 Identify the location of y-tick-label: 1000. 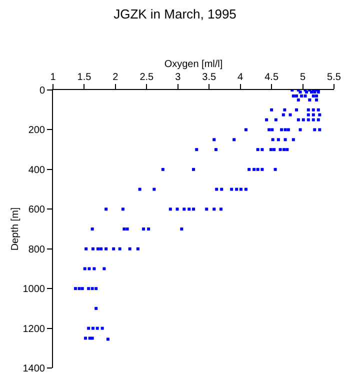
(34, 290).